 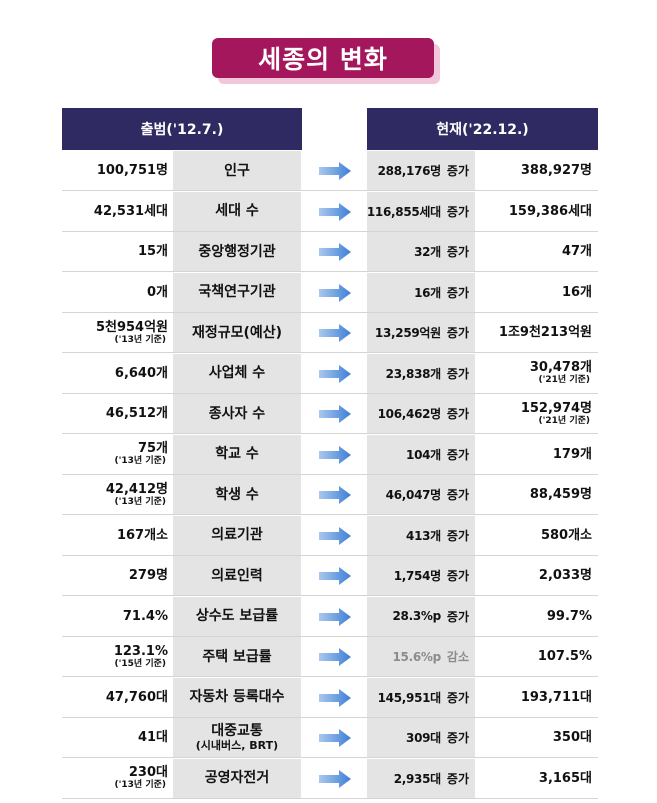 What do you see at coordinates (237, 575) in the screenshot?
I see `row-label: 의료인력` at bounding box center [237, 575].